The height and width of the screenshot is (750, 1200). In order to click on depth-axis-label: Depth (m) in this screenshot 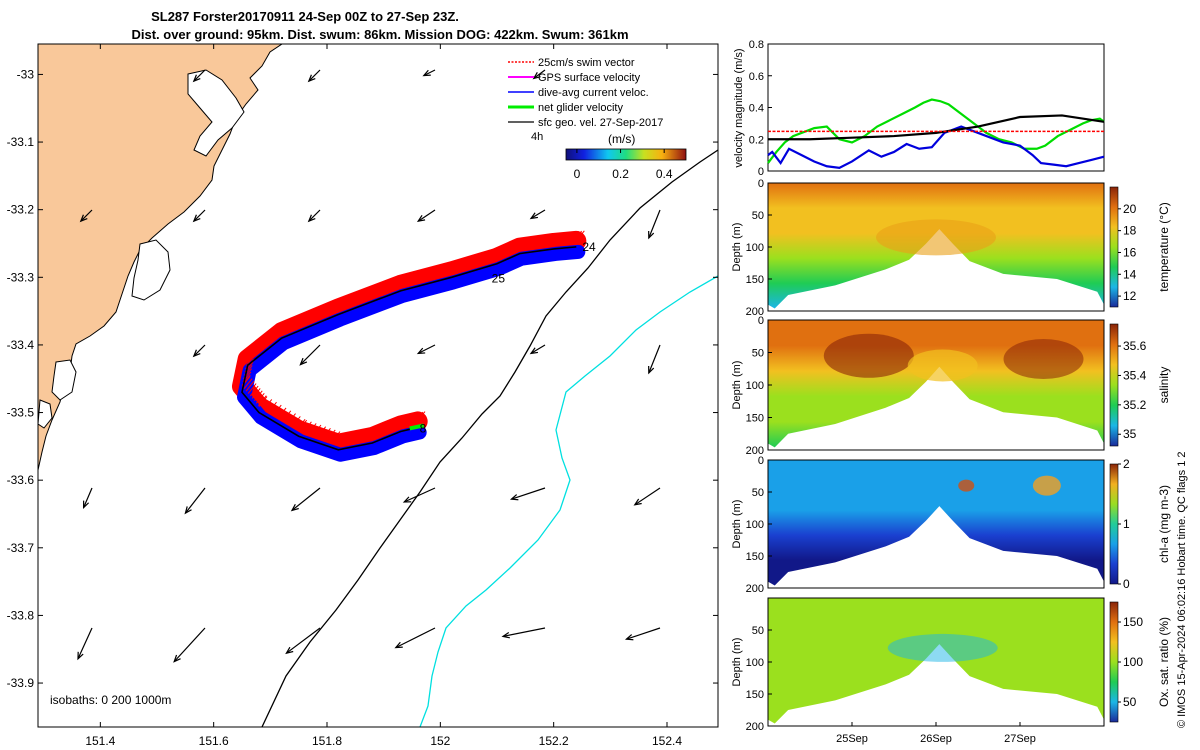, I will do `click(737, 385)`.